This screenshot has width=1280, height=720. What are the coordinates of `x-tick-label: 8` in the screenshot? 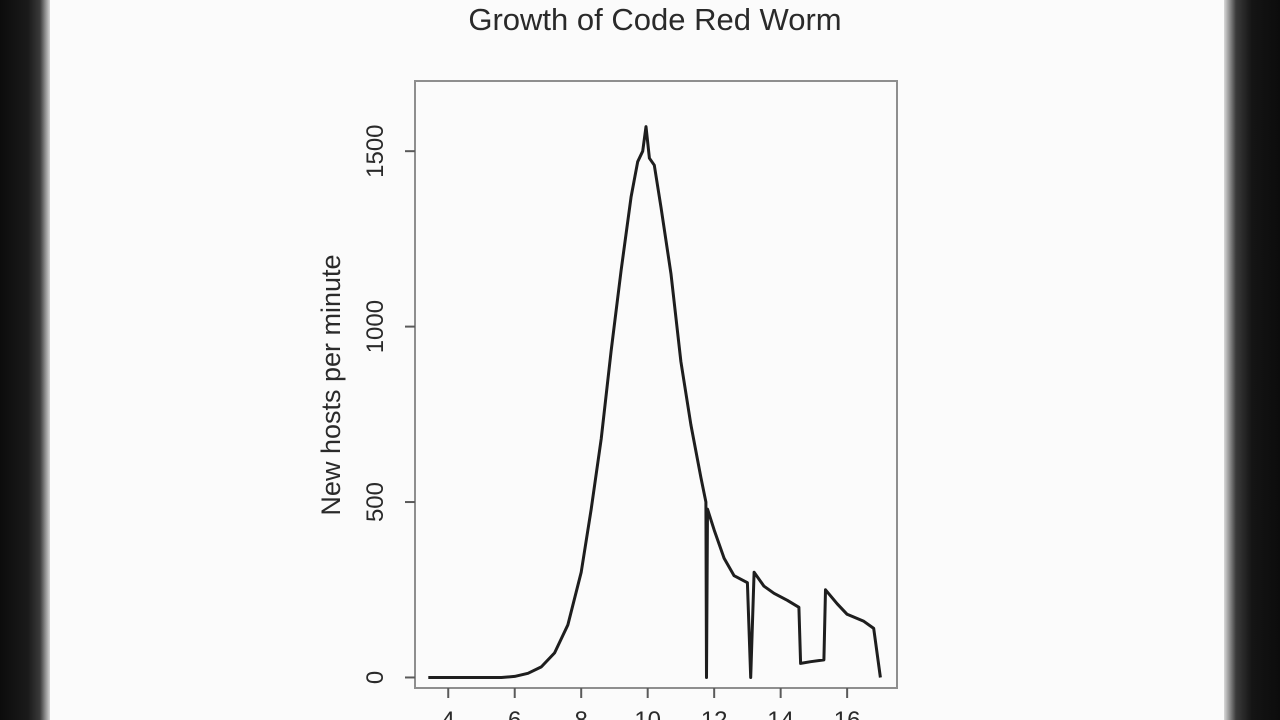 It's located at (581, 713).